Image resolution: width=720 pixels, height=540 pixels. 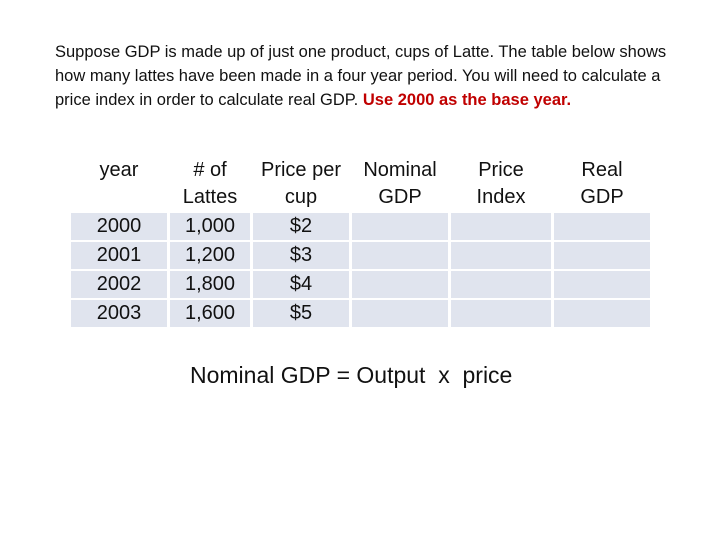 What do you see at coordinates (301, 226) in the screenshot?
I see `cell-price: $2` at bounding box center [301, 226].